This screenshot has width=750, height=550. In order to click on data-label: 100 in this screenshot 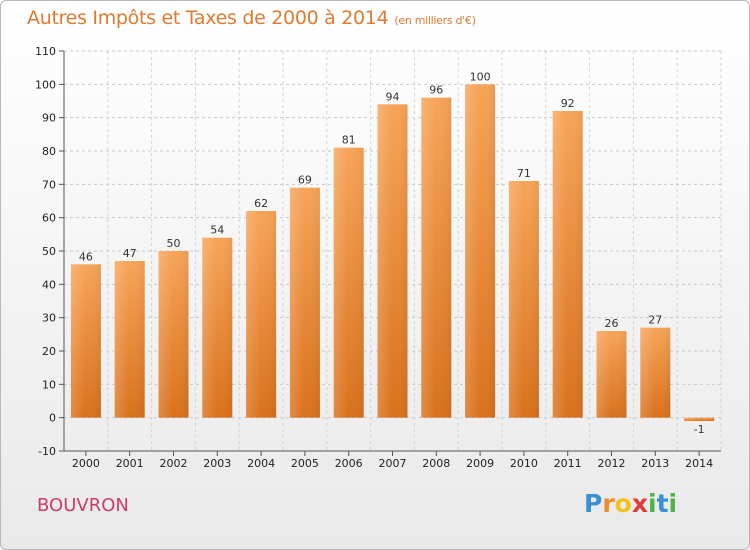, I will do `click(480, 76)`.